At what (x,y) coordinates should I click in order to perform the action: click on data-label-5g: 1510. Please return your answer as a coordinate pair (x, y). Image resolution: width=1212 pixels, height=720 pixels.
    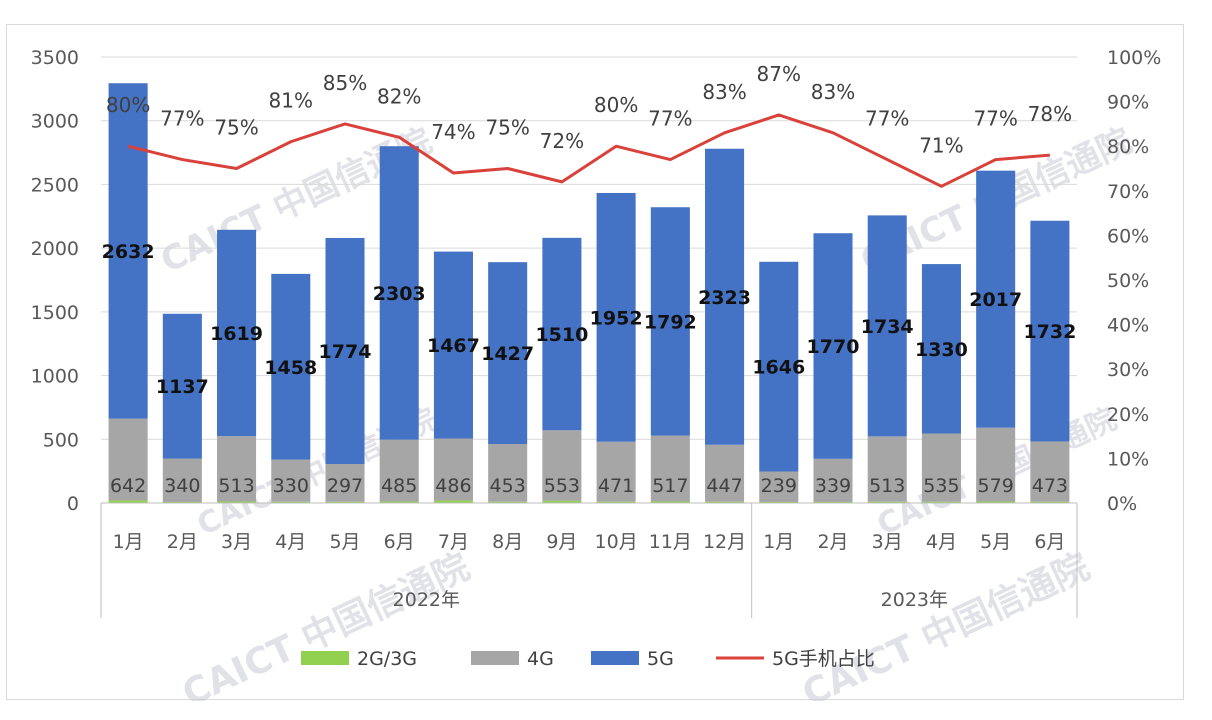
    Looking at the image, I should click on (561, 335).